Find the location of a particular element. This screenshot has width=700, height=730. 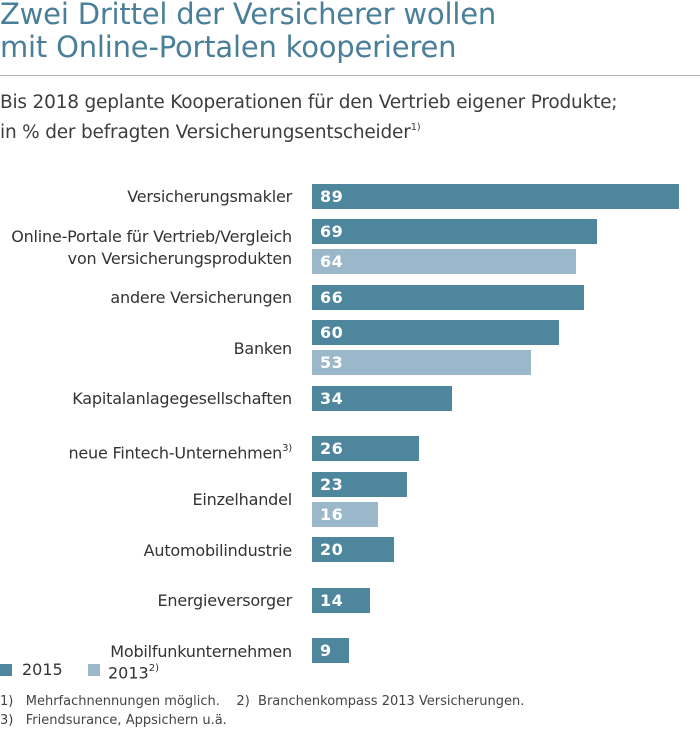

category-label-kapitalanlagegesellschaften: Kapitalanlagegesellschaften is located at coordinates (182, 399).